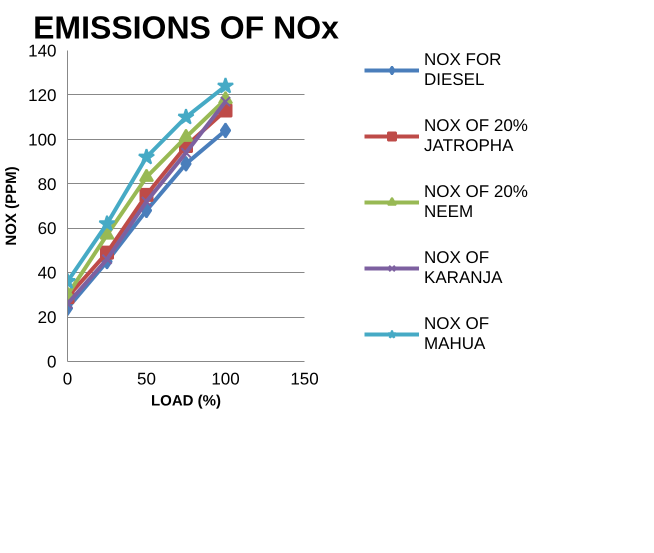  What do you see at coordinates (47, 228) in the screenshot?
I see `y-tick-label: 60` at bounding box center [47, 228].